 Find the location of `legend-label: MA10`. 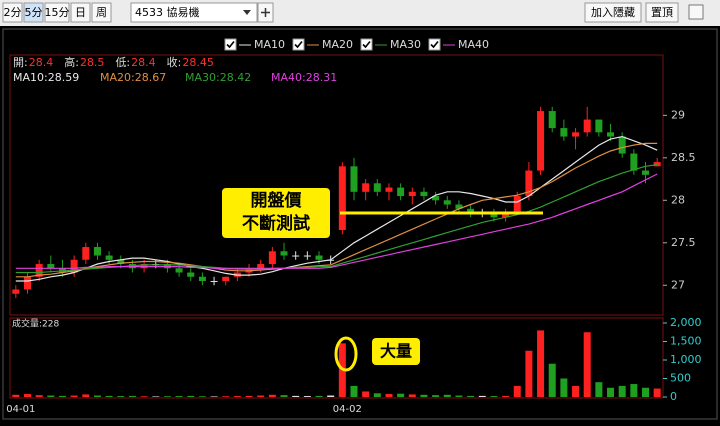

legend-label: MA10 is located at coordinates (269, 44).